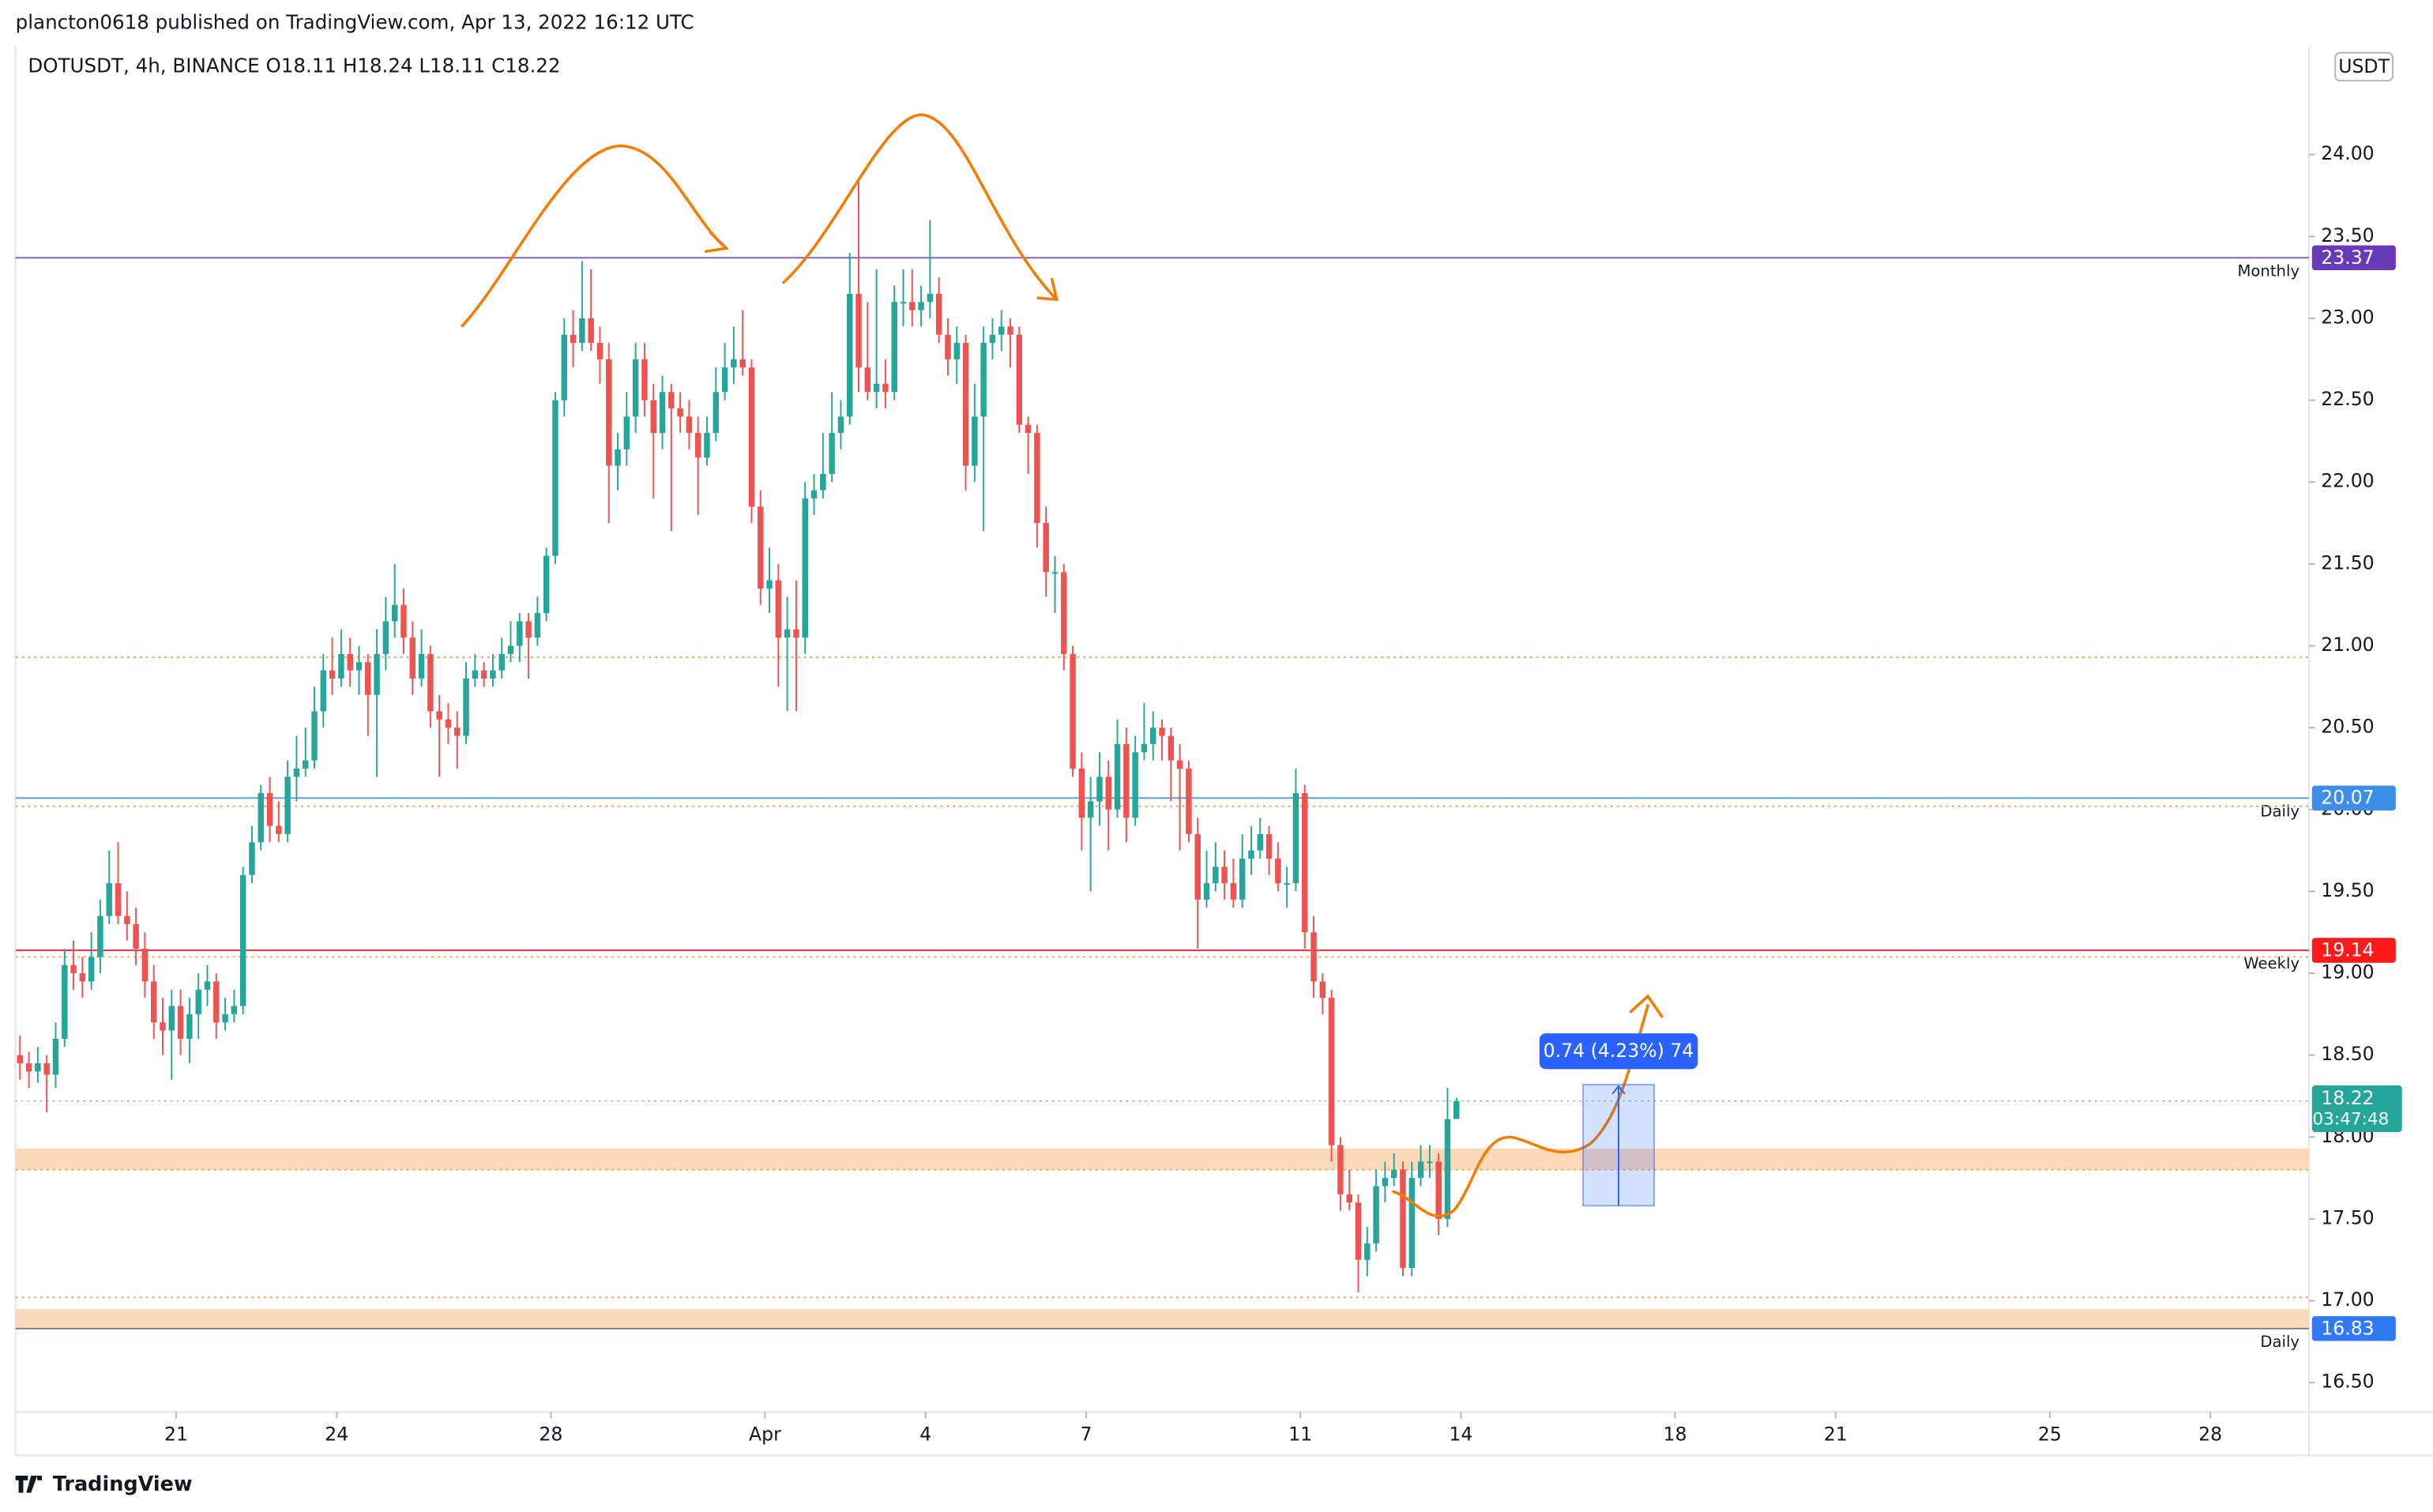  Describe the element at coordinates (2347, 890) in the screenshot. I see `y-tick-label: 19.50` at that location.